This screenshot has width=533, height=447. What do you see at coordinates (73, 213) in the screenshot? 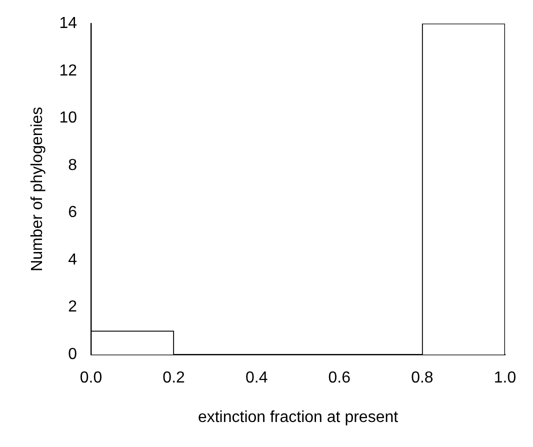
I see `y-tick-label: 6` at bounding box center [73, 213].